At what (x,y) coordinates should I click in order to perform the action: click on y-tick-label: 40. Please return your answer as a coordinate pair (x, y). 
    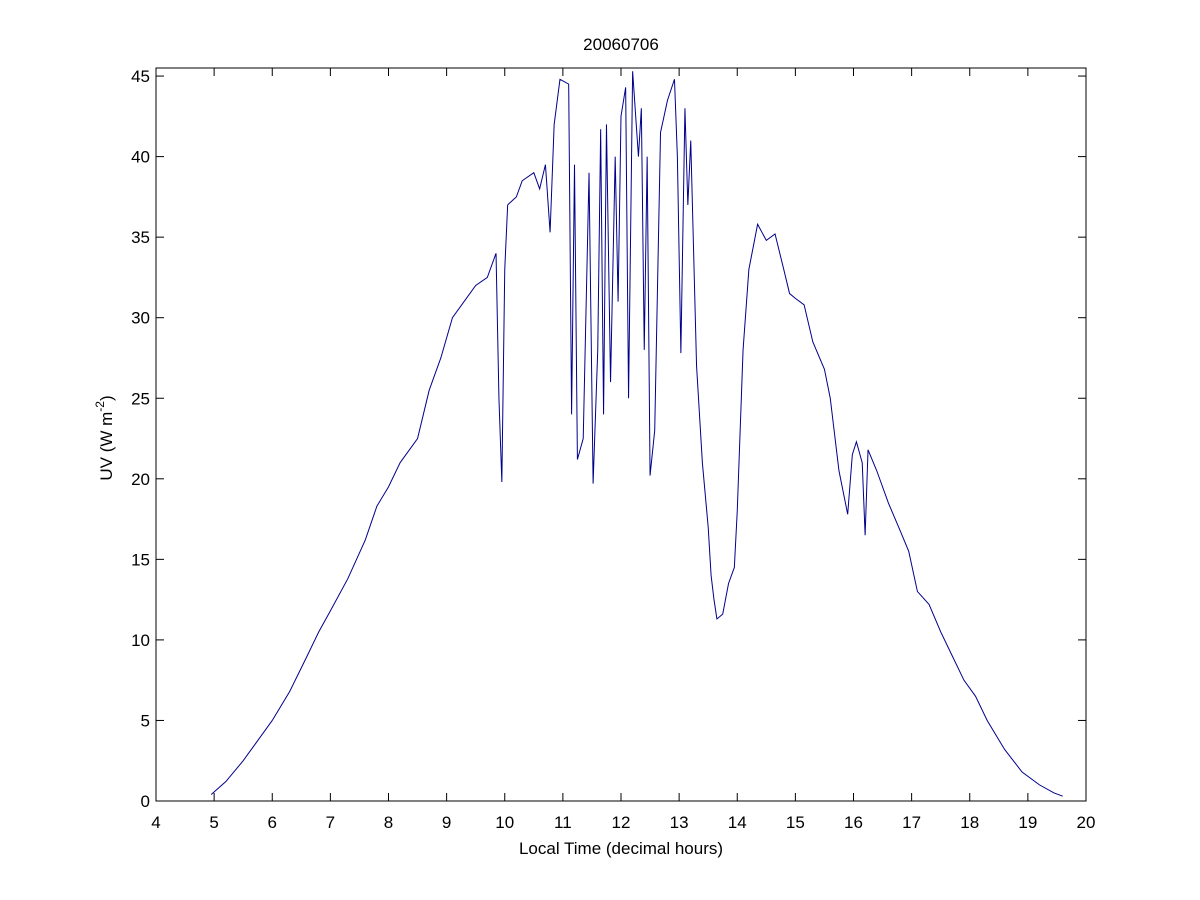
    Looking at the image, I should click on (140, 157).